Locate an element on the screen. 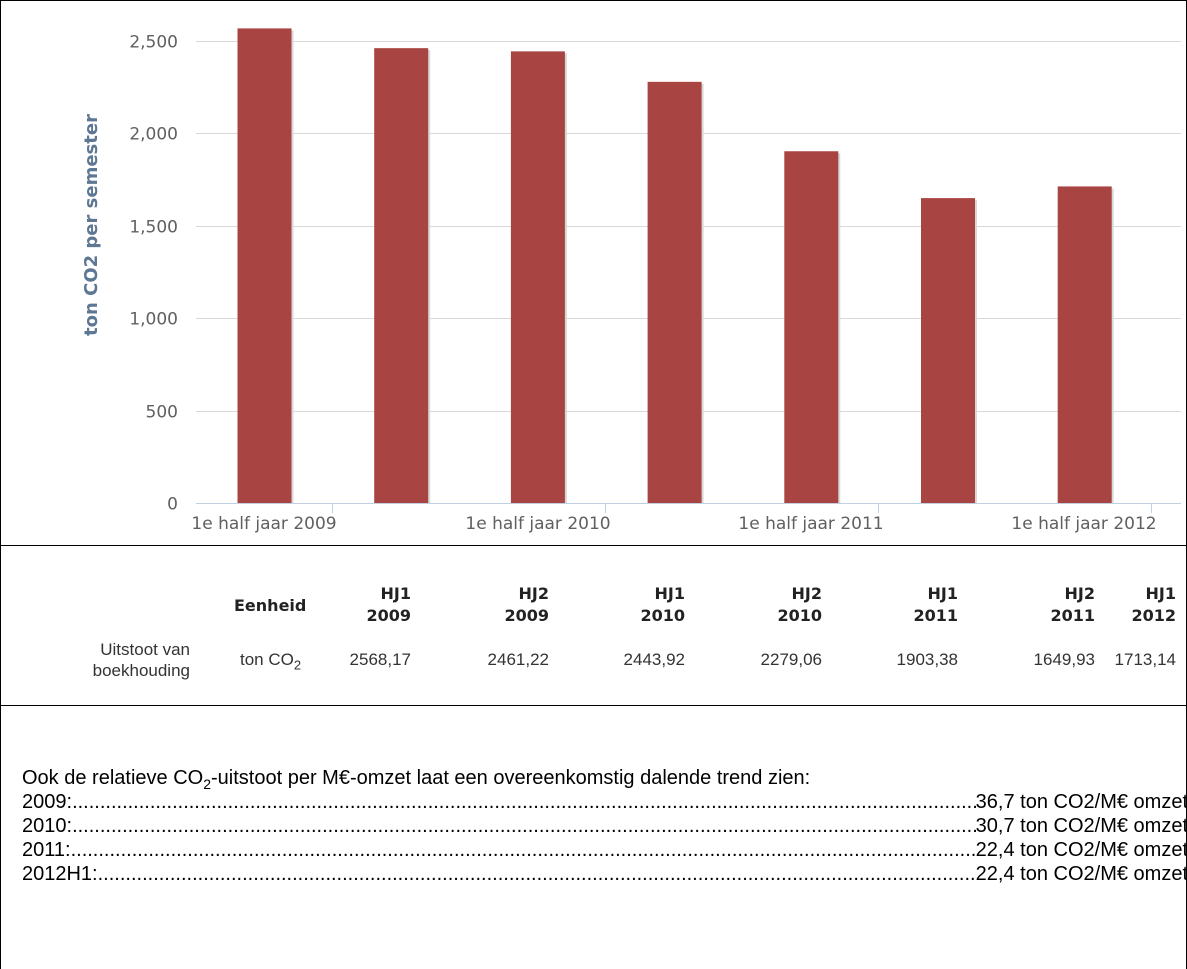 This screenshot has width=1187, height=969. y-tick-label: 0 is located at coordinates (172, 505).